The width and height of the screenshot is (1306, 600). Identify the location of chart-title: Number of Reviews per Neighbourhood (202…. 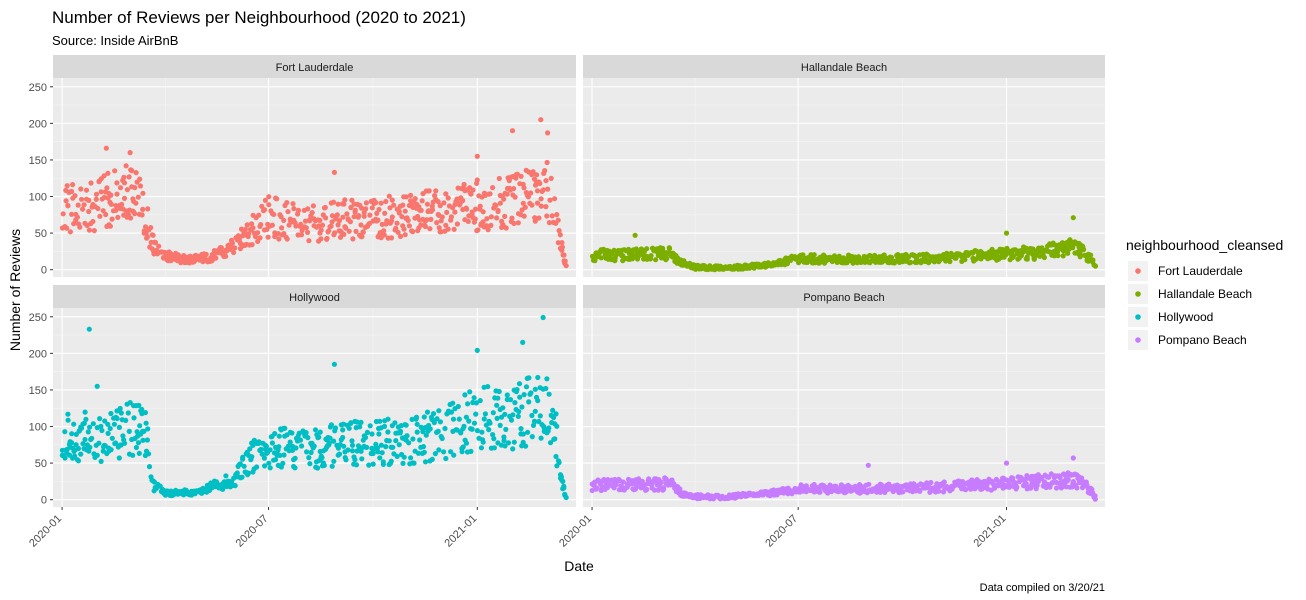
(259, 17).